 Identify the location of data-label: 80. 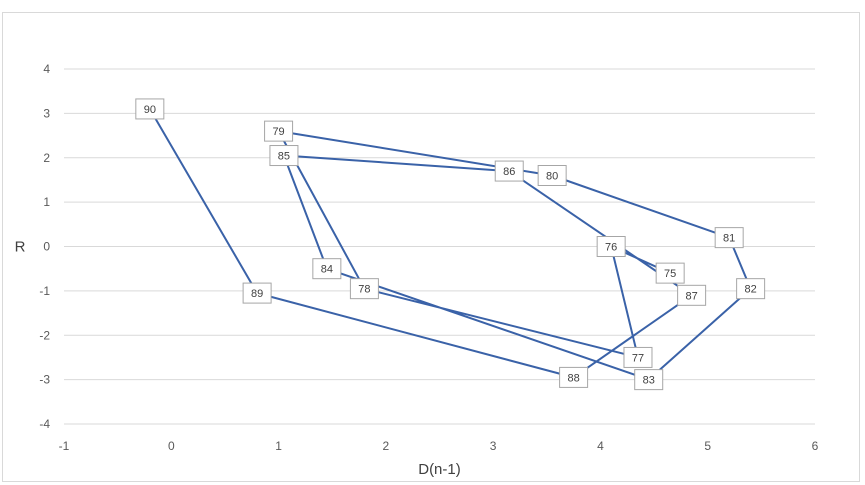
(552, 177).